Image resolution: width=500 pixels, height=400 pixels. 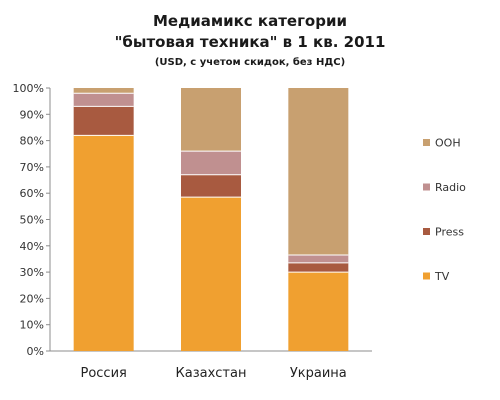 What do you see at coordinates (444, 210) in the screenshot?
I see `legend: OOH Radio Press TV` at bounding box center [444, 210].